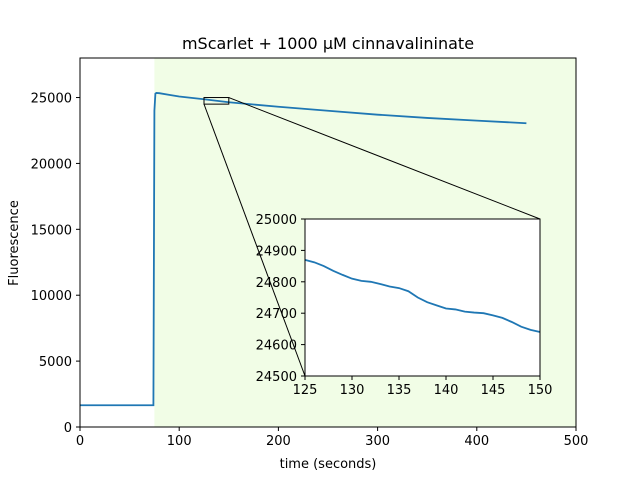 This screenshot has width=640, height=480. I want to click on inset-series-line, so click(422, 295).